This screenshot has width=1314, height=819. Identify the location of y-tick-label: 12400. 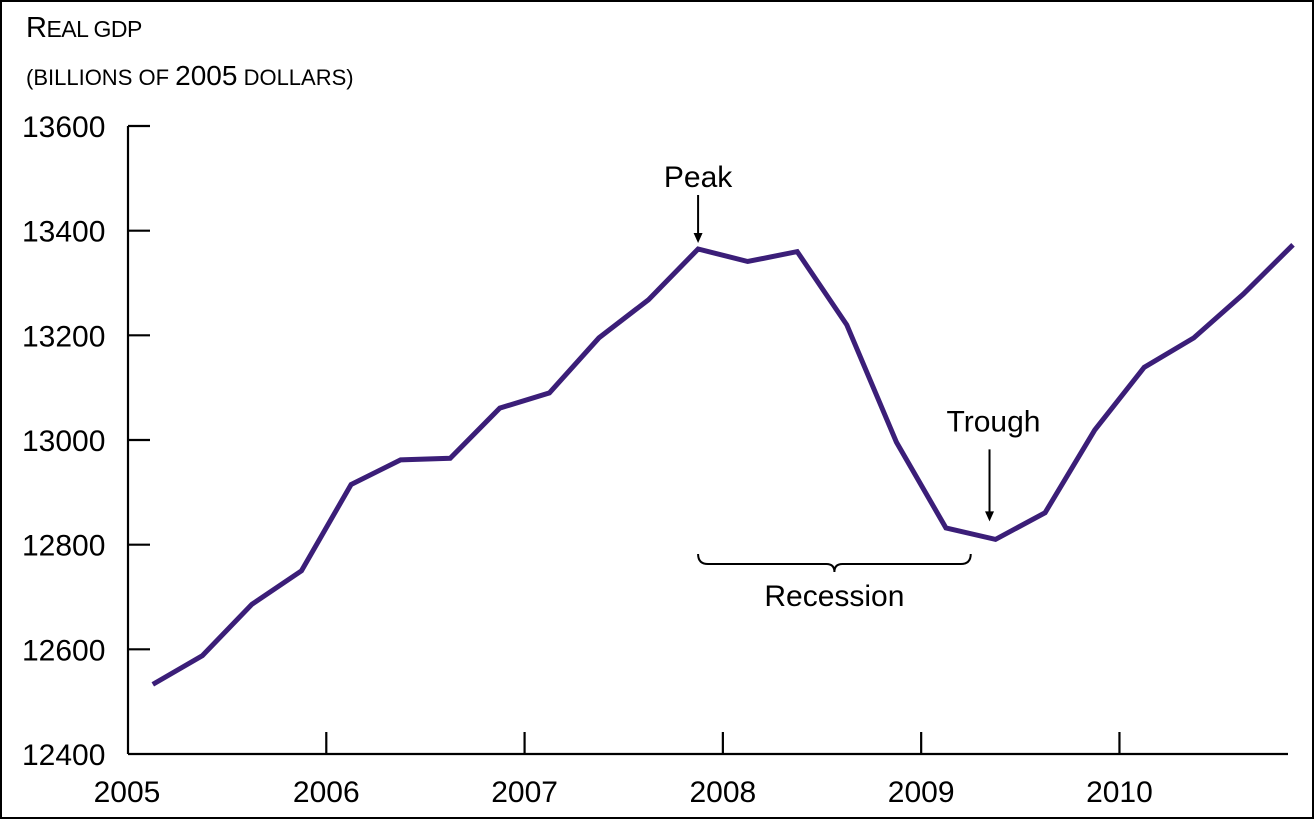
(63, 755).